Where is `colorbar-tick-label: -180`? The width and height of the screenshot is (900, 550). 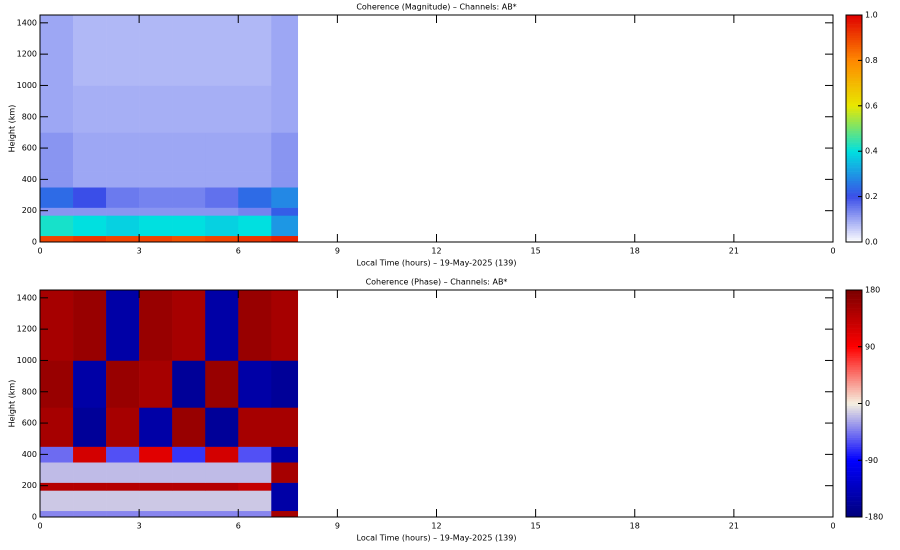
colorbar-tick-label: -180 is located at coordinates (874, 517).